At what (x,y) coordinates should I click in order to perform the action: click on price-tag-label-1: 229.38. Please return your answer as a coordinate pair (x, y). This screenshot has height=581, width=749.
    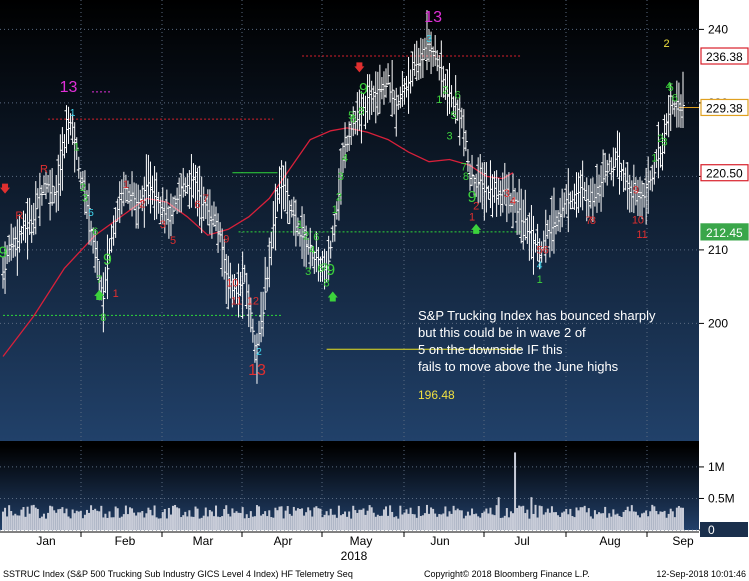
    Looking at the image, I should click on (724, 108).